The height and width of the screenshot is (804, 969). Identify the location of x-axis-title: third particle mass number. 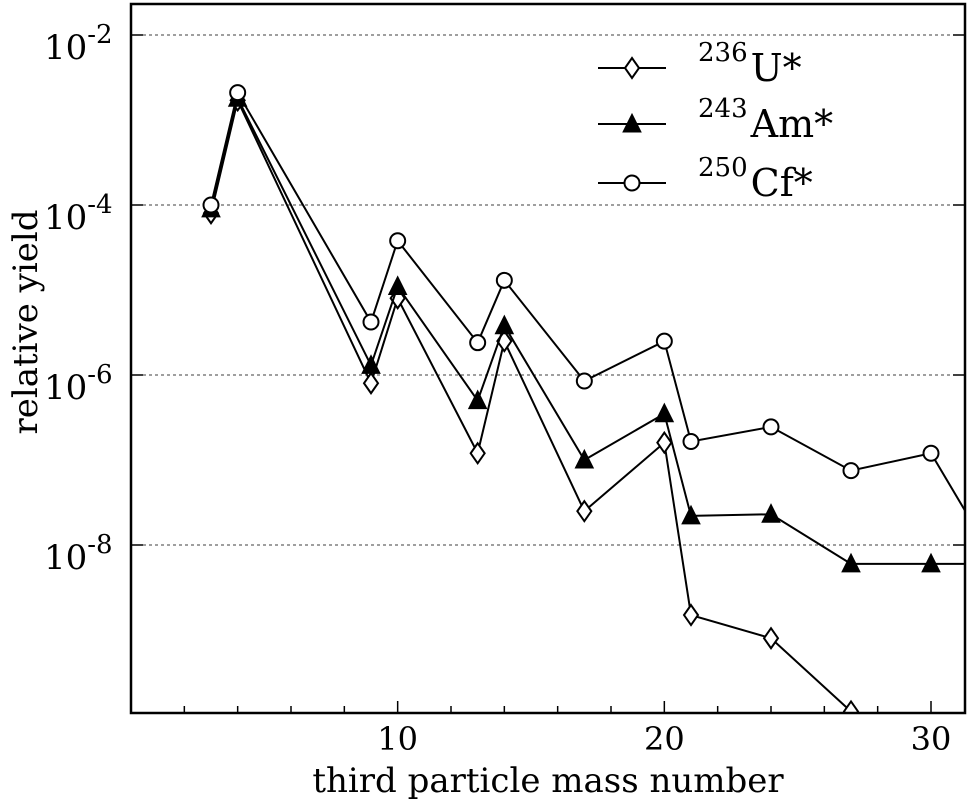
(548, 781).